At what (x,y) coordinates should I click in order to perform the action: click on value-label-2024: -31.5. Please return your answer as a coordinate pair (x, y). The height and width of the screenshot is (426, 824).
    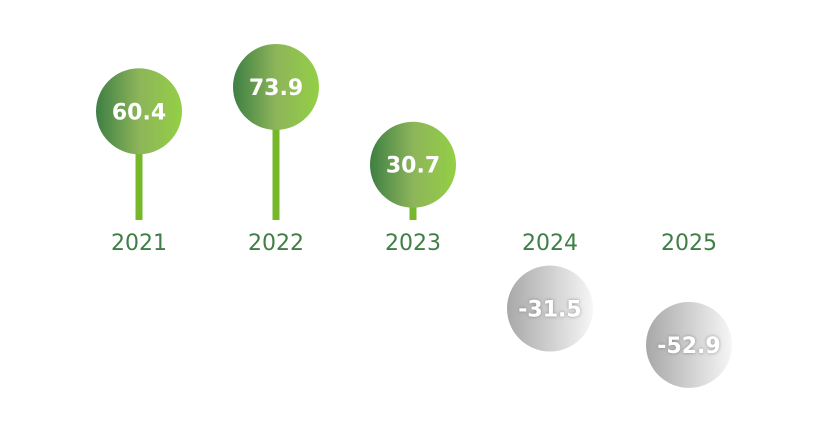
    Looking at the image, I should click on (549, 310).